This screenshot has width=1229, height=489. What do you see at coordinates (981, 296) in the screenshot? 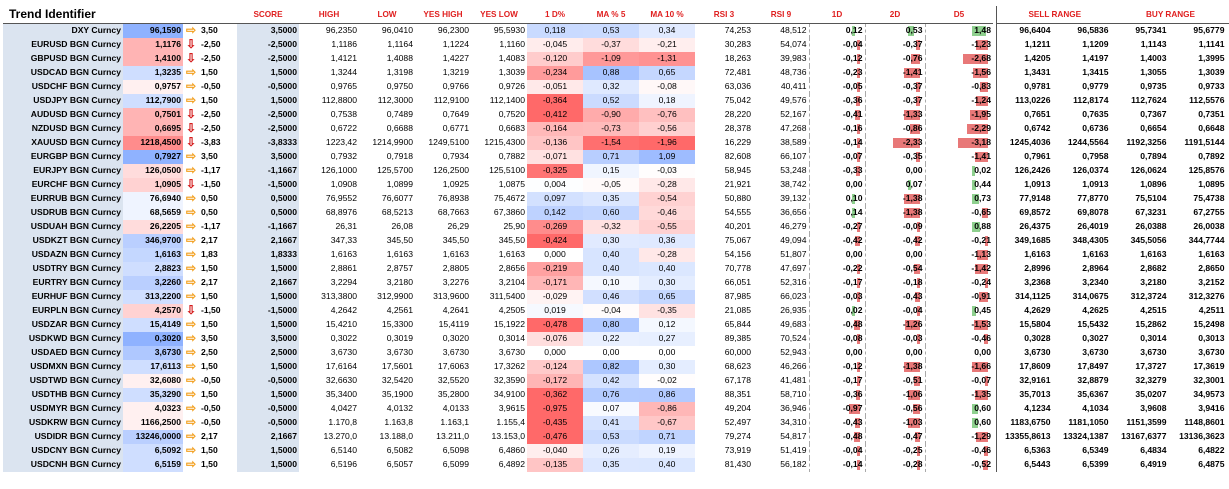
I see `bar-value: -0,91` at bounding box center [981, 296].